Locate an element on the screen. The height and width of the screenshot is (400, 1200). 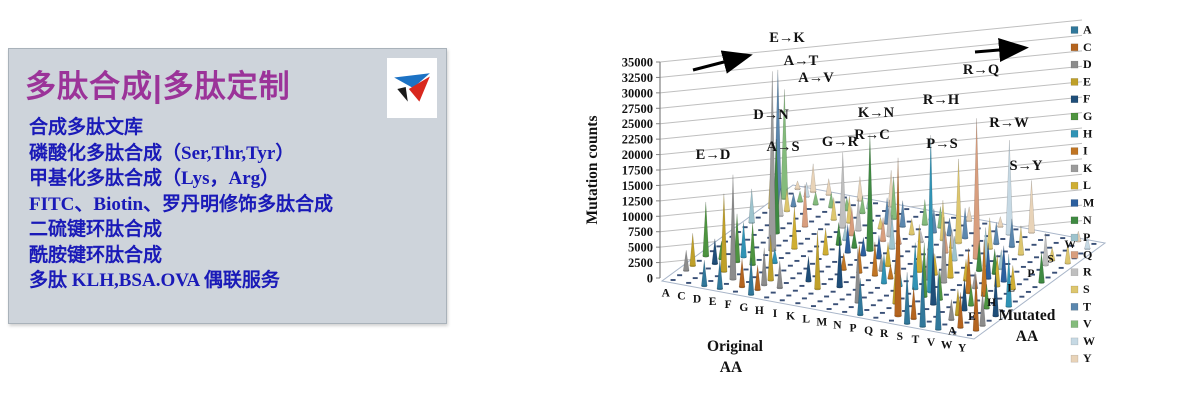
axis-title-z: Mutated AA is located at coordinates (1027, 326).